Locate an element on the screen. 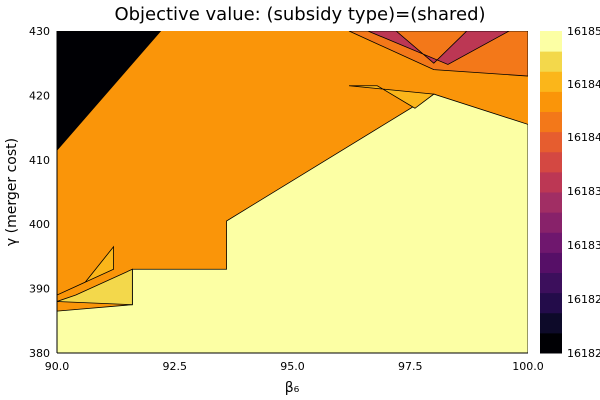 The image size is (600, 400). y-ticks: 380 390 400 410 420 430 is located at coordinates (39, 192).